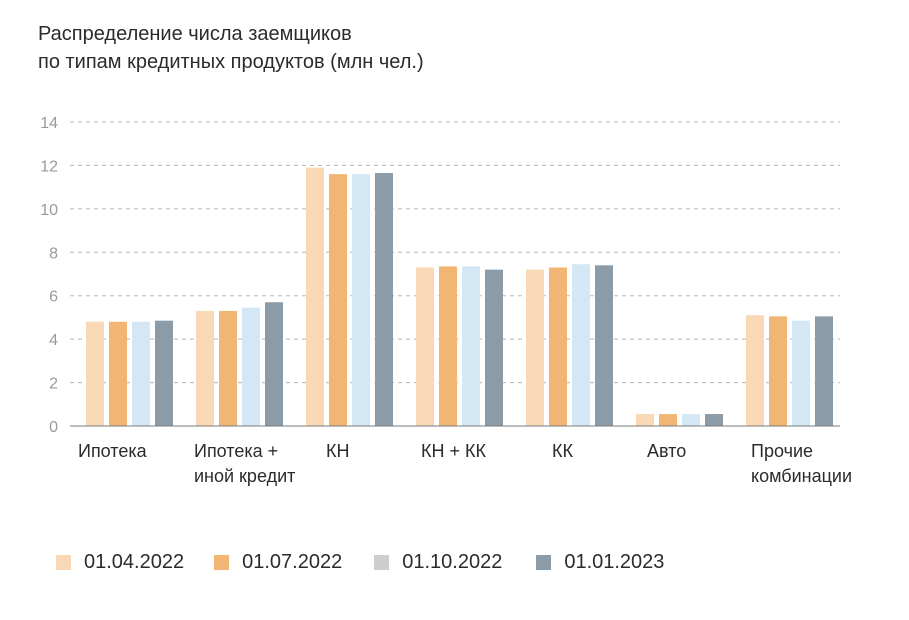 Image resolution: width=909 pixels, height=620 pixels. Describe the element at coordinates (53, 297) in the screenshot. I see `y-tick-label-6: 6` at that location.